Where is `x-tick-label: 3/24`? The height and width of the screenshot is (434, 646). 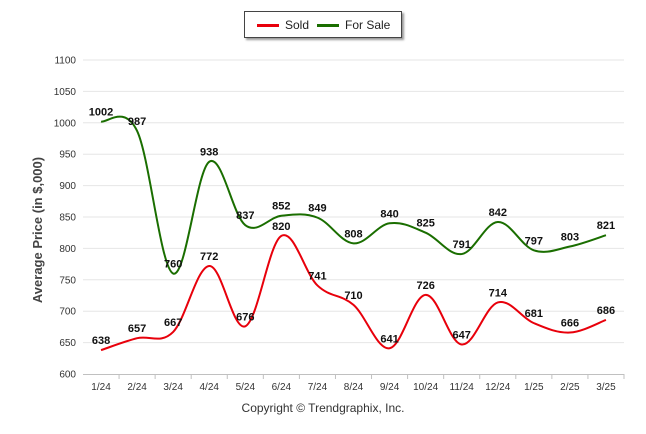 x-tick-label: 3/24 is located at coordinates (173, 387).